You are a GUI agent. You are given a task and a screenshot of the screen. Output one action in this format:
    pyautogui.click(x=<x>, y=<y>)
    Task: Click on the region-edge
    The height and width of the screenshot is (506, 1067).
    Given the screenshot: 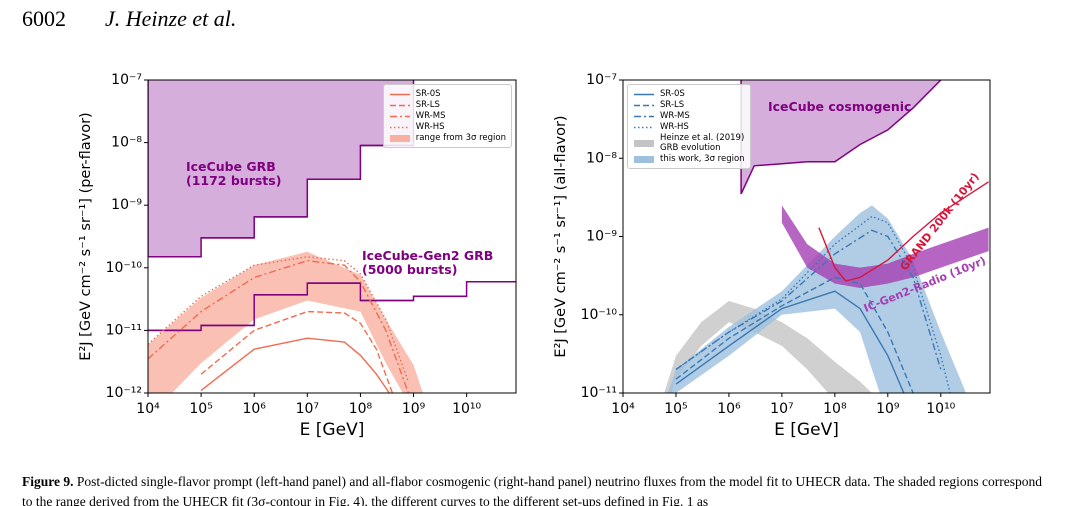 What is the action you would take?
    pyautogui.click(x=841, y=137)
    